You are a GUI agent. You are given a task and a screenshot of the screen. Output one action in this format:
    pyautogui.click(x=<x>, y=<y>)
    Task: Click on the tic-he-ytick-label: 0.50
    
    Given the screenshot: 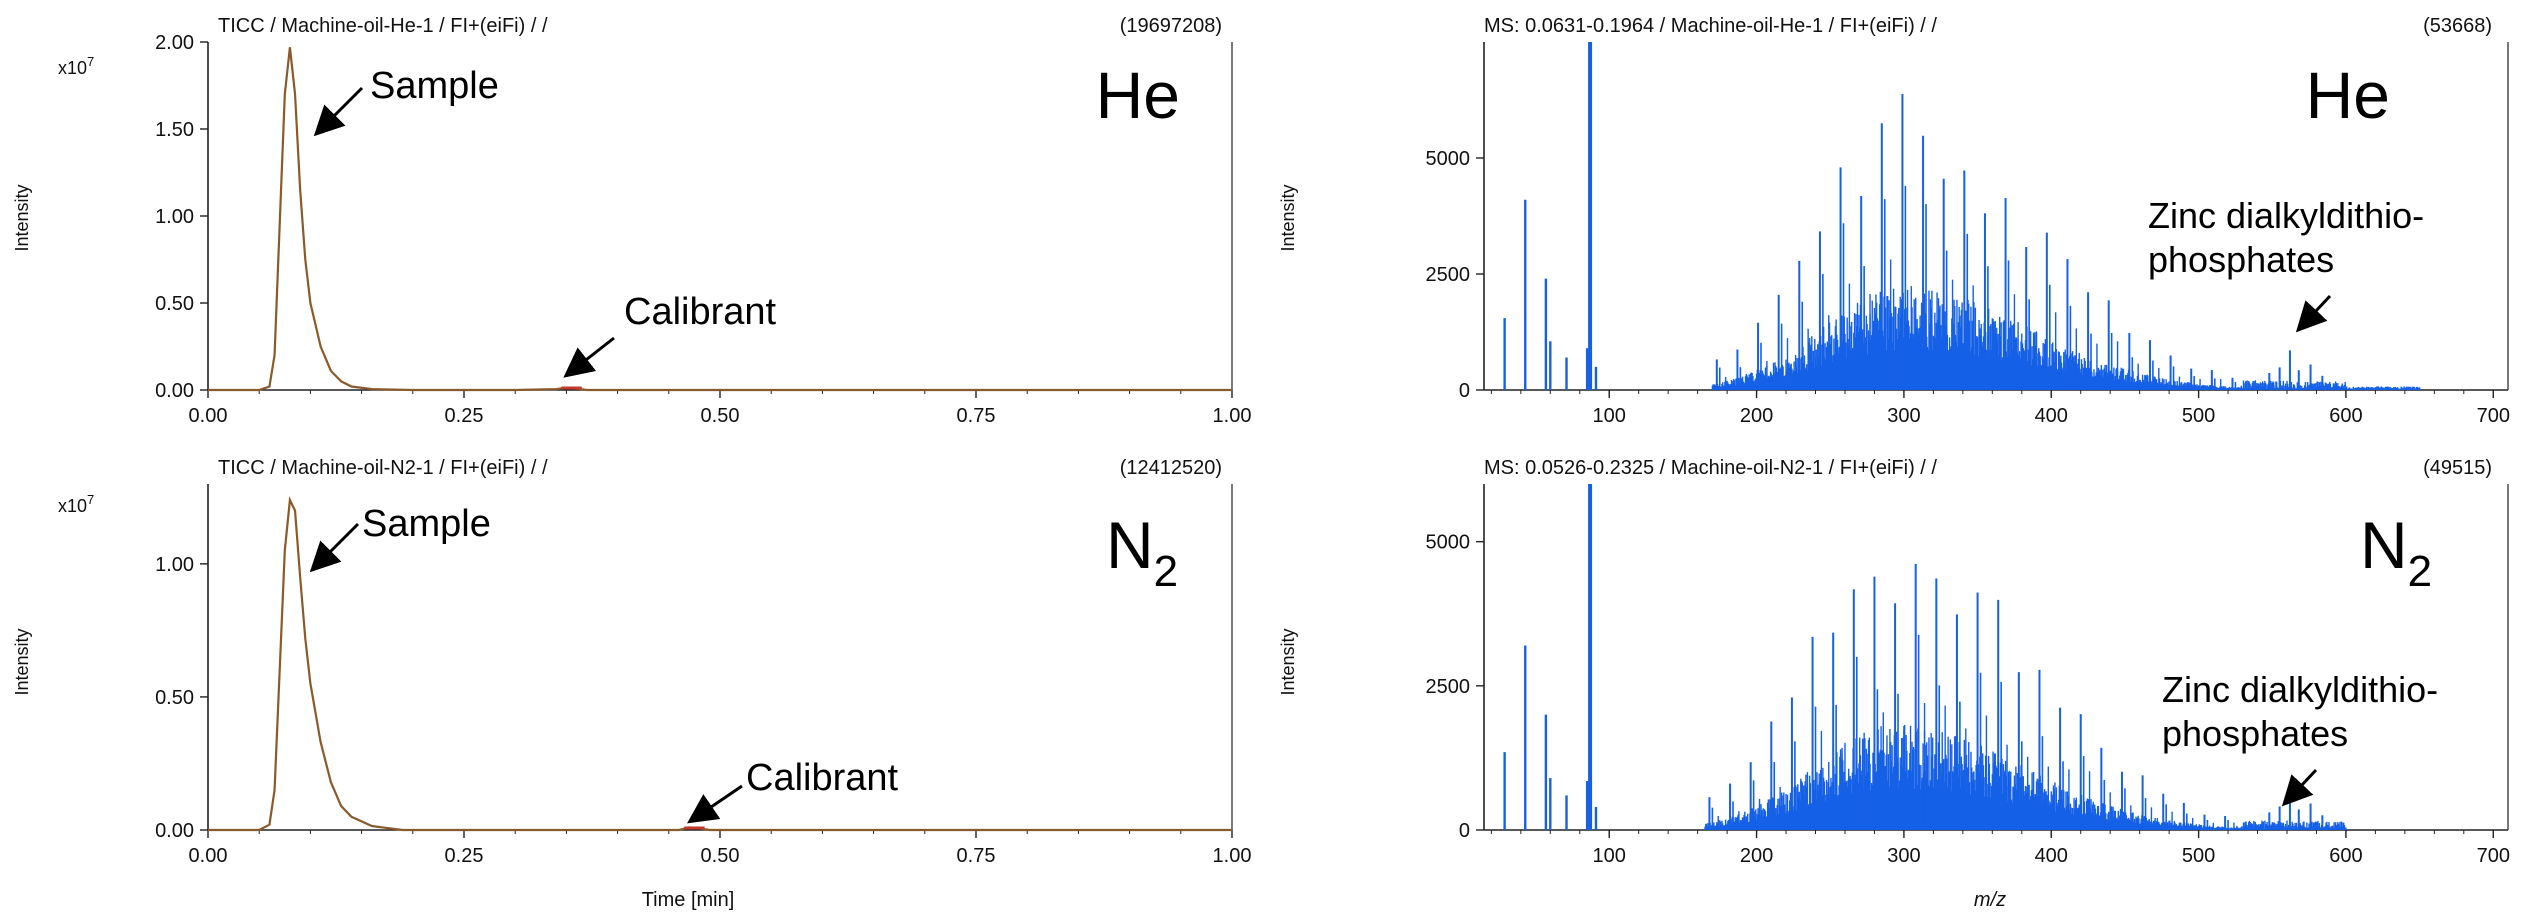 What is the action you would take?
    pyautogui.click(x=174, y=304)
    